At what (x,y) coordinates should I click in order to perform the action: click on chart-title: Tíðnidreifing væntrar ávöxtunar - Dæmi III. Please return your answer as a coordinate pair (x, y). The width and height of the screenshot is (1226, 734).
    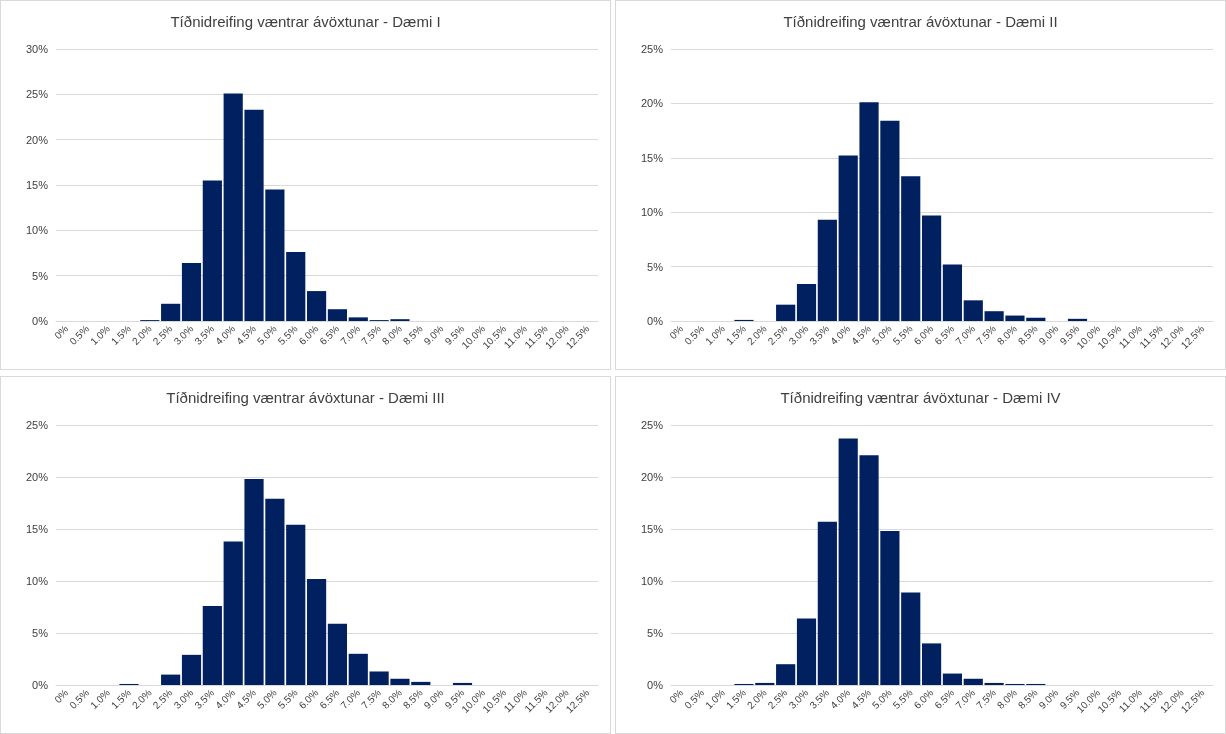
    Looking at the image, I should click on (305, 397).